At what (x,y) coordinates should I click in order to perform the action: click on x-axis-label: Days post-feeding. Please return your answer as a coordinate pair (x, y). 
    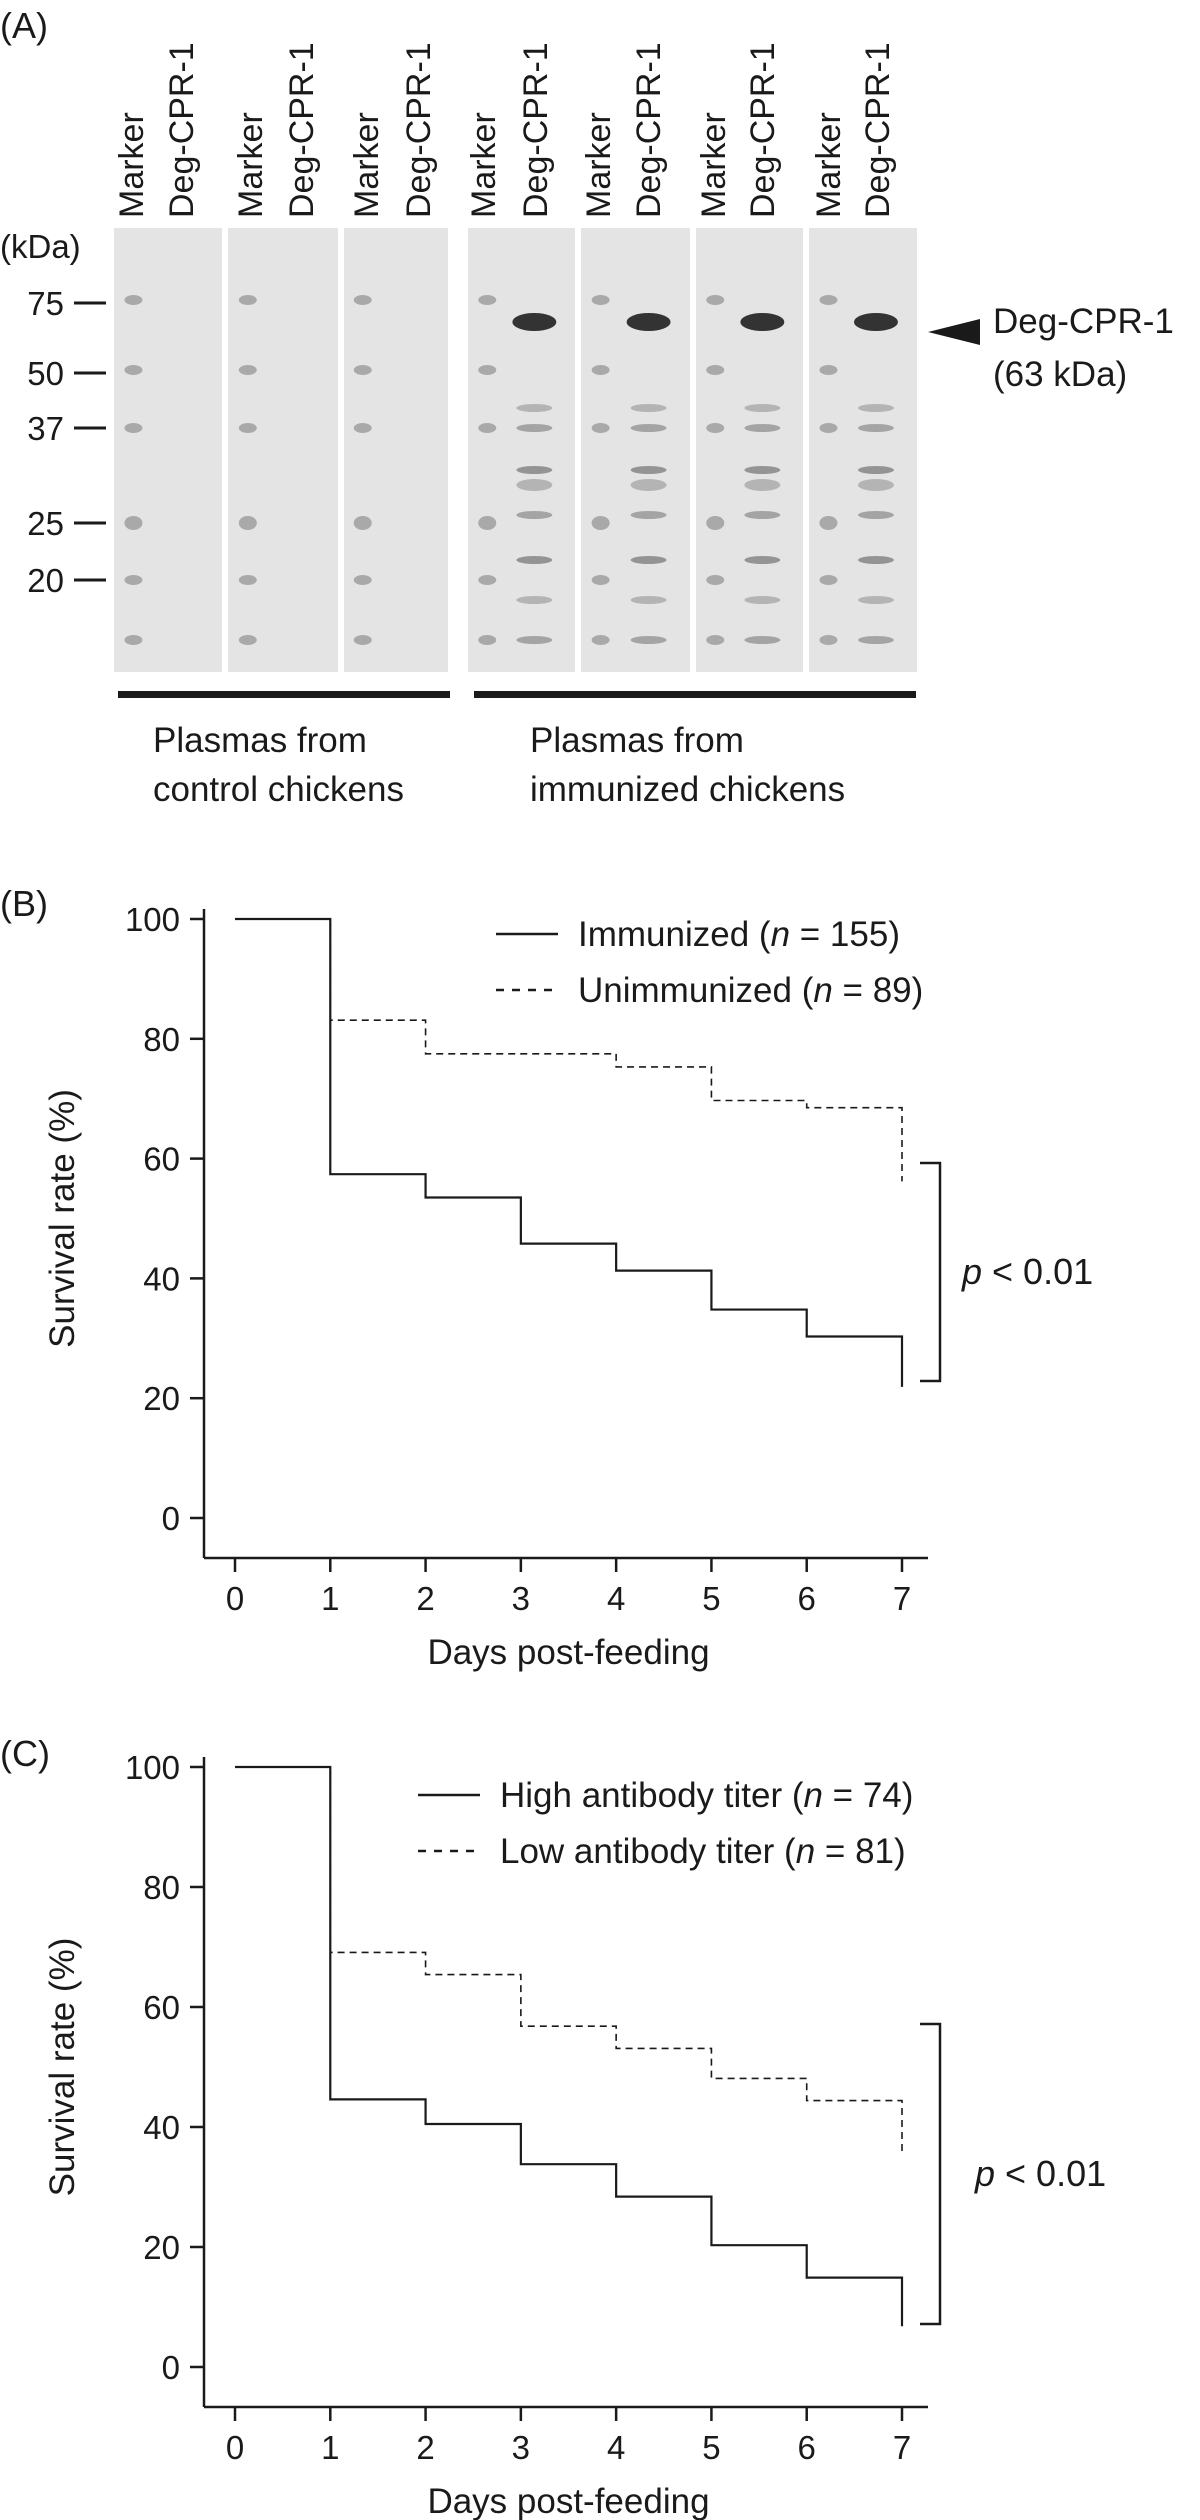
    Looking at the image, I should click on (568, 1652).